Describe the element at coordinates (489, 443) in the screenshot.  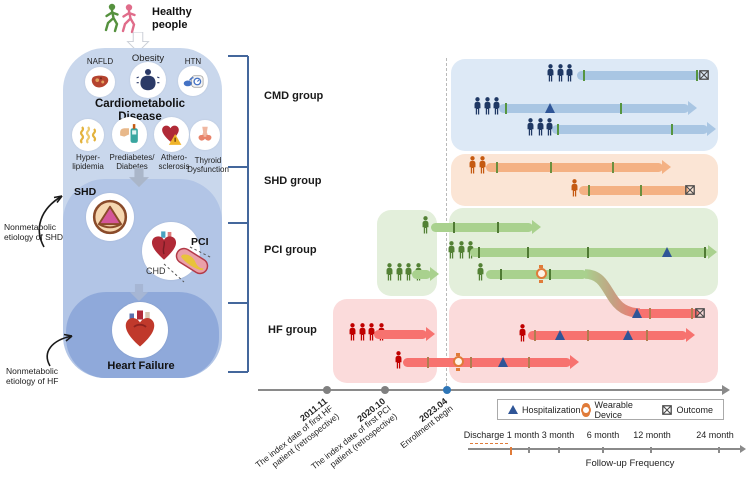
I see `discharge-dash-line` at that location.